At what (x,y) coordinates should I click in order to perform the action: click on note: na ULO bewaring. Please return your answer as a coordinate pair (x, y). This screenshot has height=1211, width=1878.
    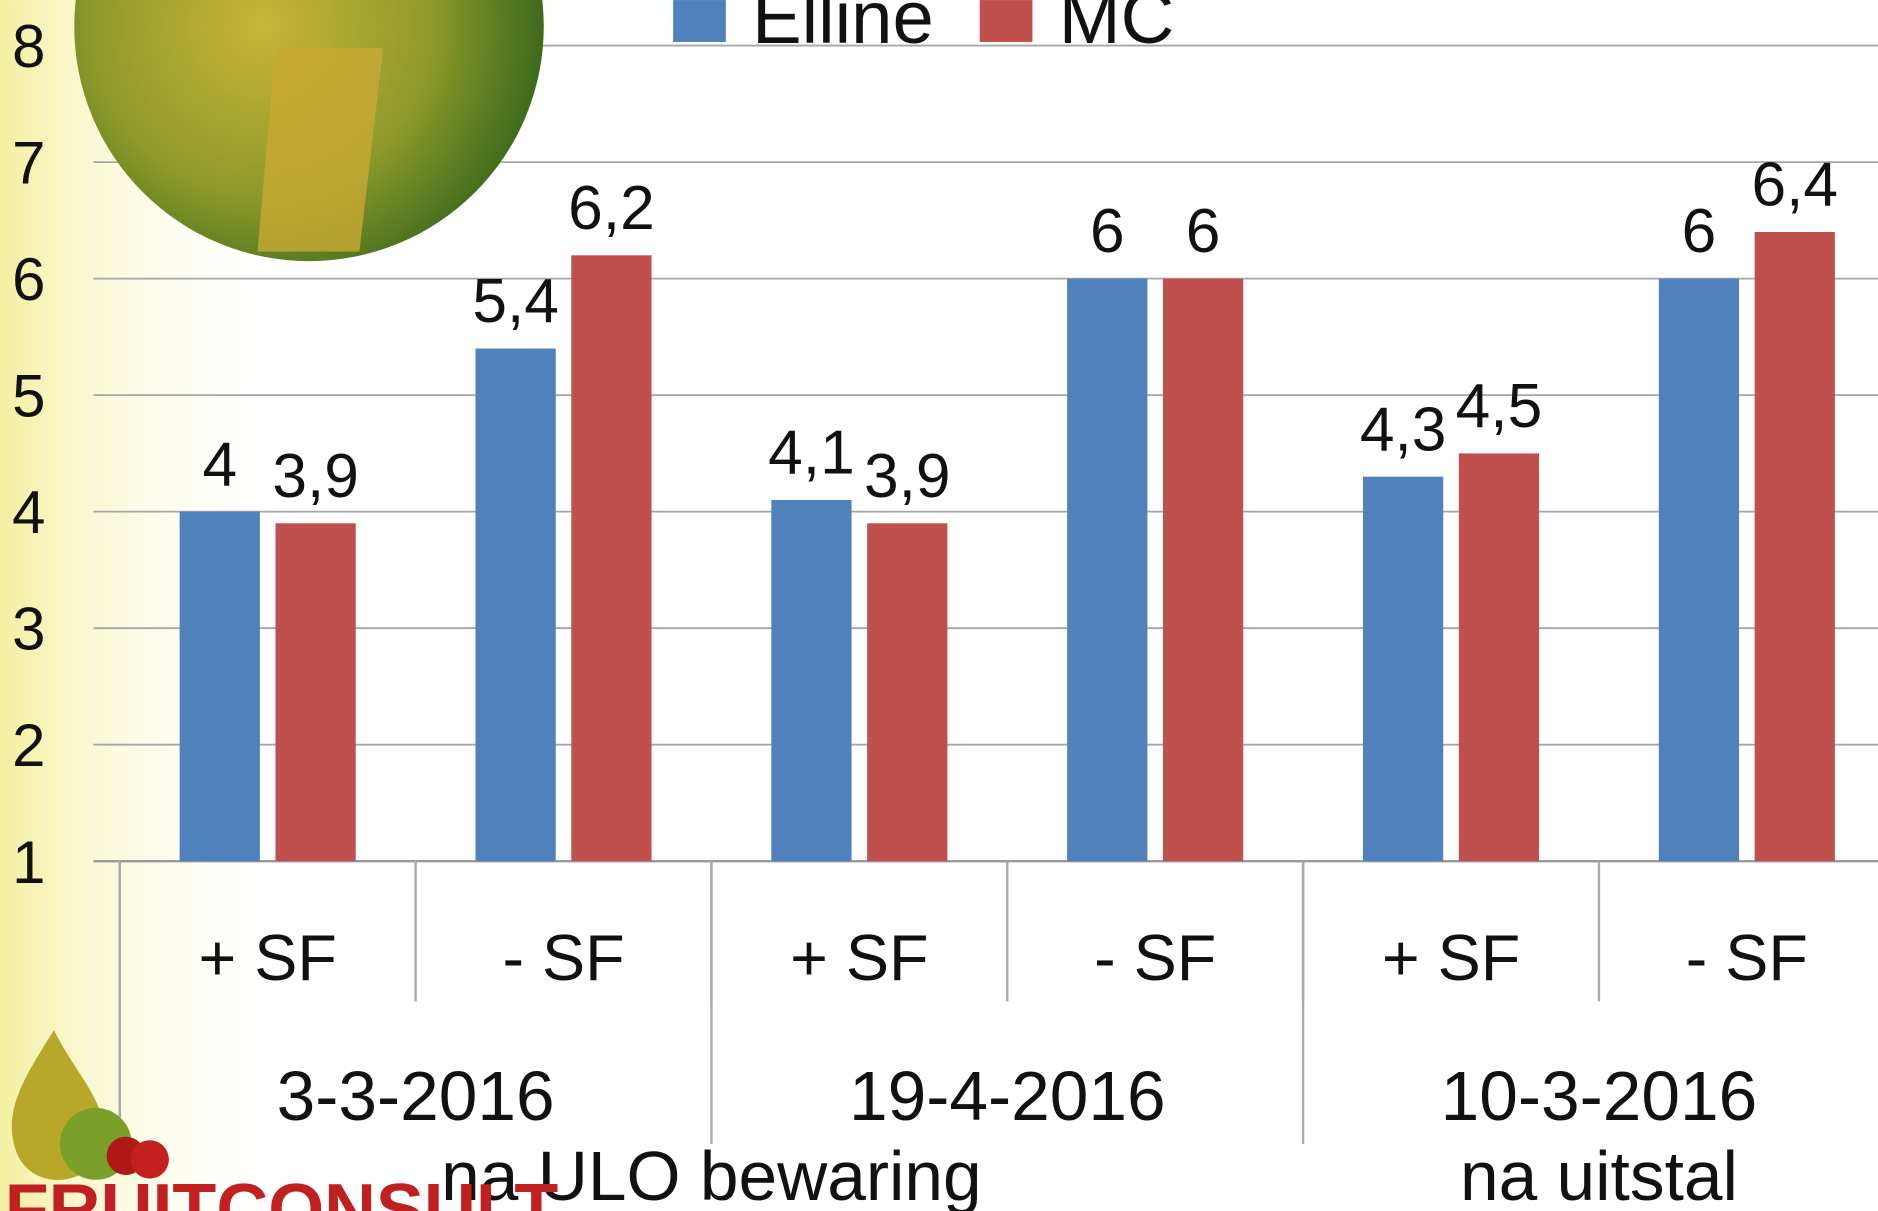
    Looking at the image, I should click on (711, 1174).